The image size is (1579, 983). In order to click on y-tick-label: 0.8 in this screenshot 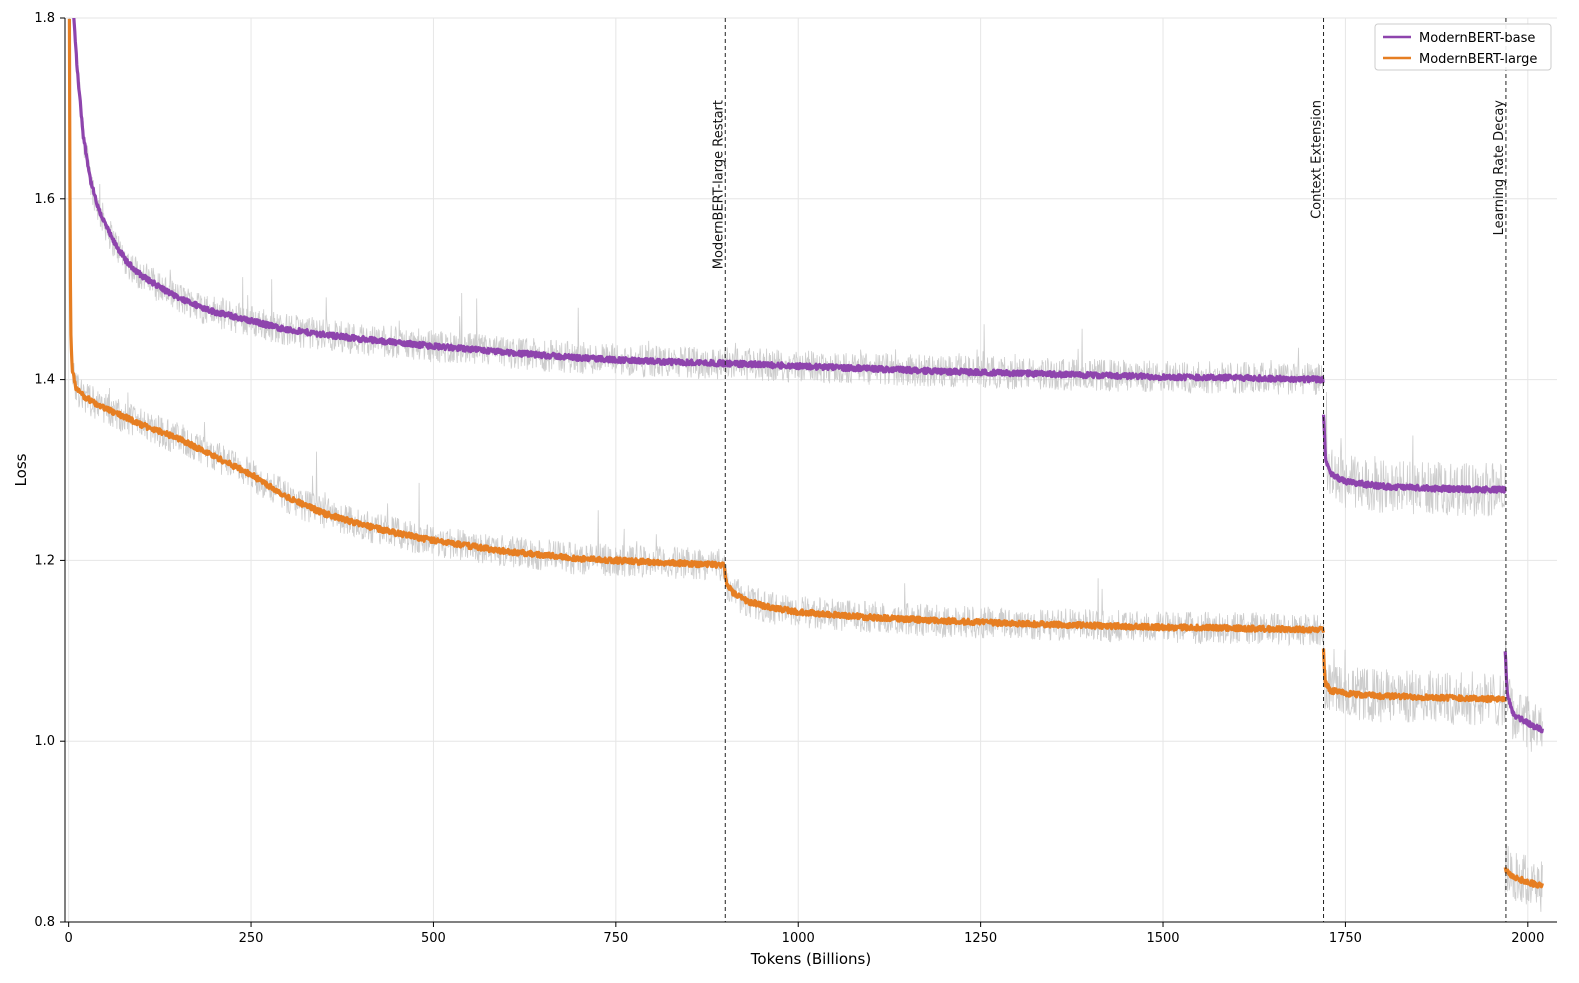, I will do `click(44, 922)`.